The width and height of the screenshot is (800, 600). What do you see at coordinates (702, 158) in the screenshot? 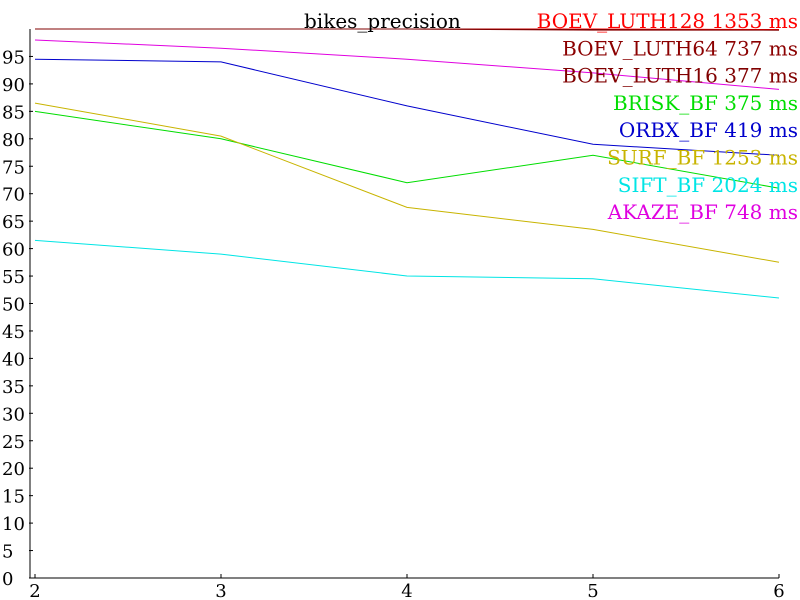
I see `legend-entry: SURF_BF 1253 ms` at bounding box center [702, 158].